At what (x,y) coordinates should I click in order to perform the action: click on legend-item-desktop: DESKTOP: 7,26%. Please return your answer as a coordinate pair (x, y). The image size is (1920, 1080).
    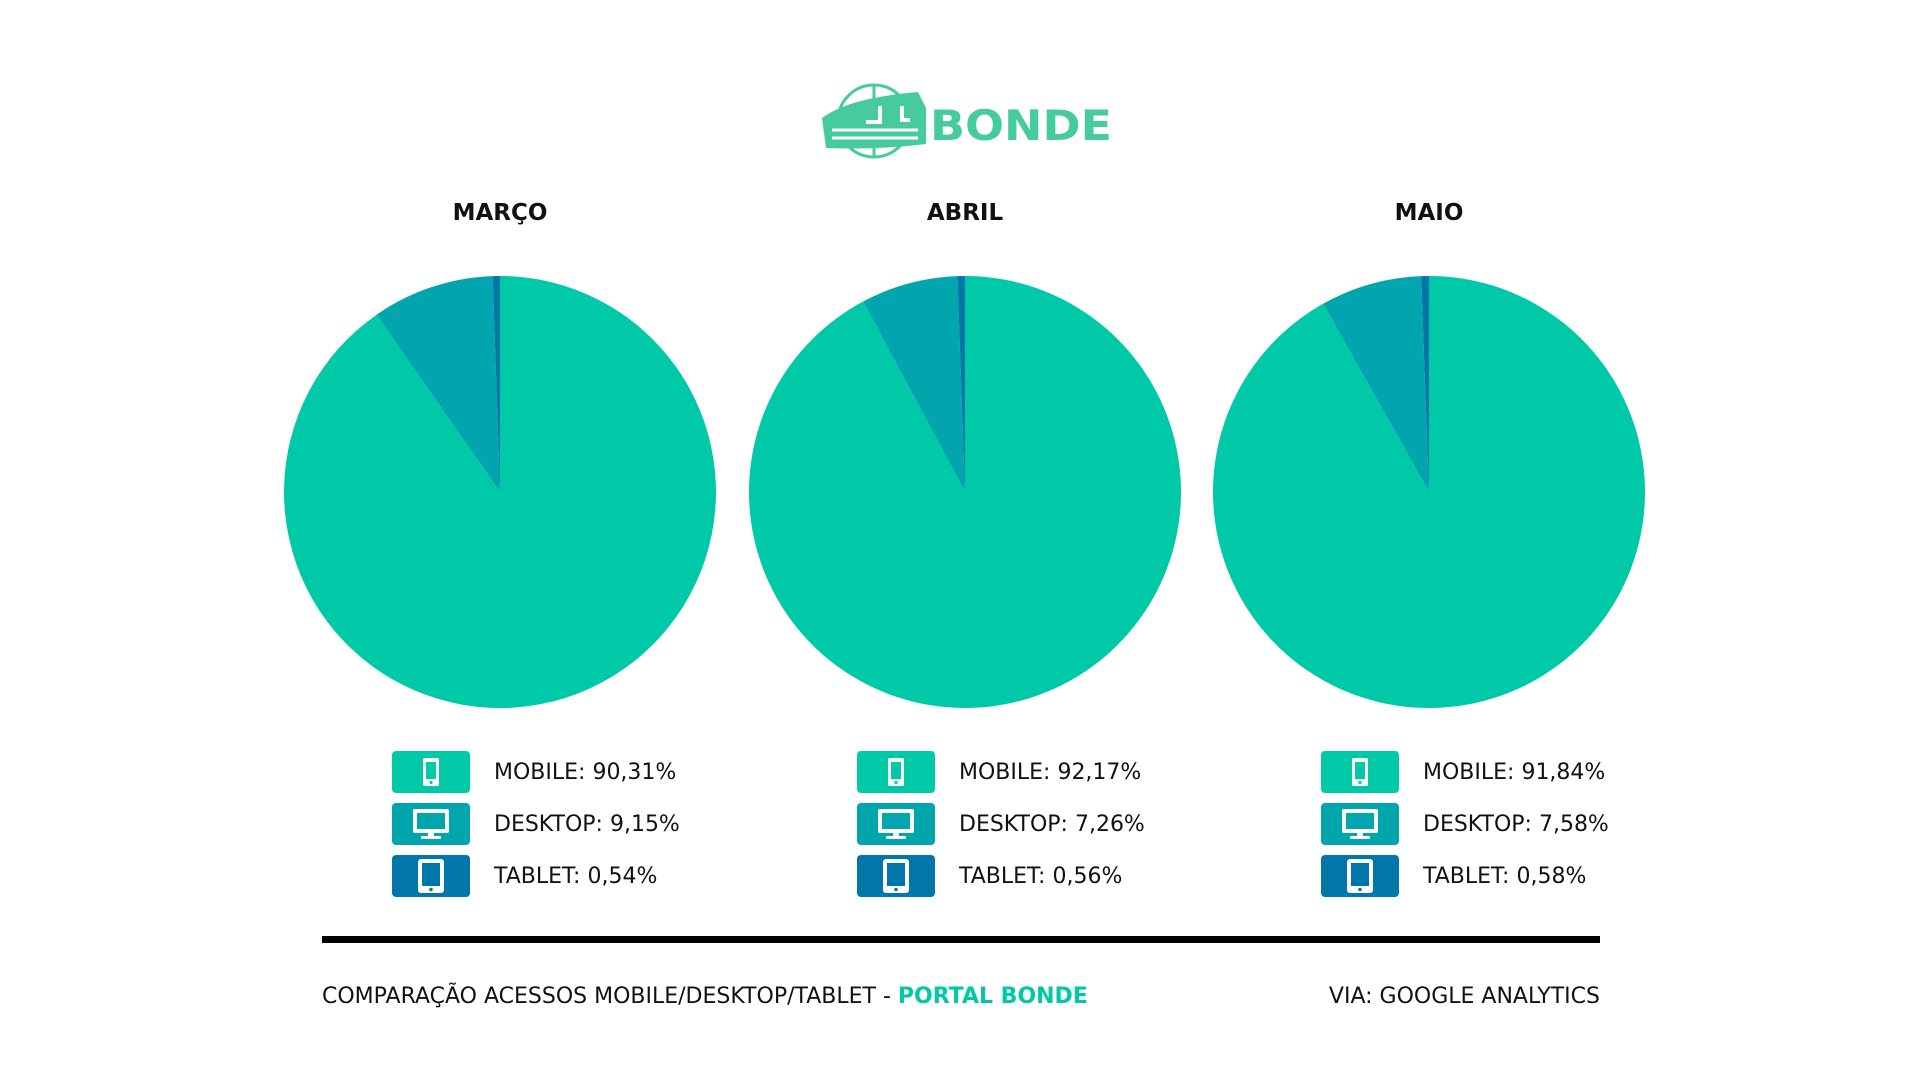
    Looking at the image, I should click on (1001, 824).